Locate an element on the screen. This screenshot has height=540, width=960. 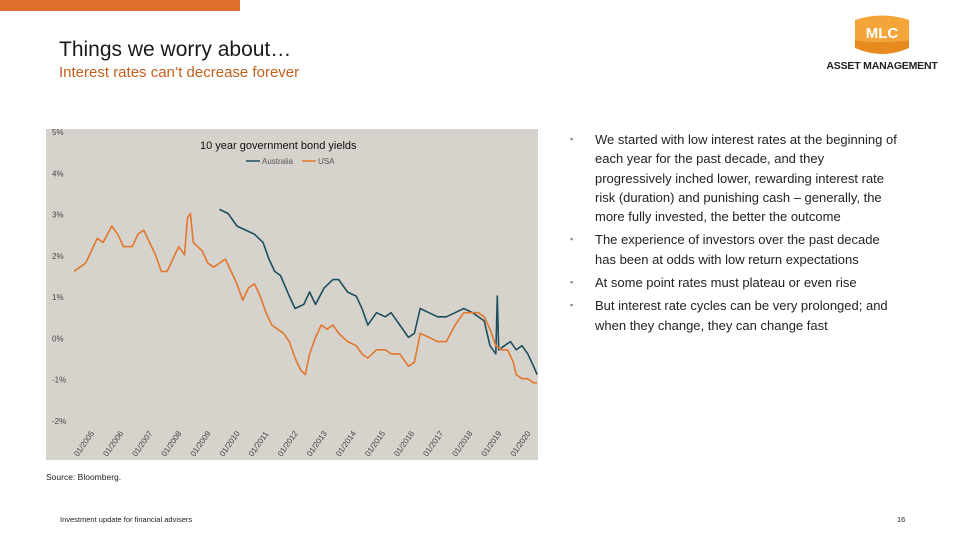
source-note: Source: Bloomberg. is located at coordinates (84, 477).